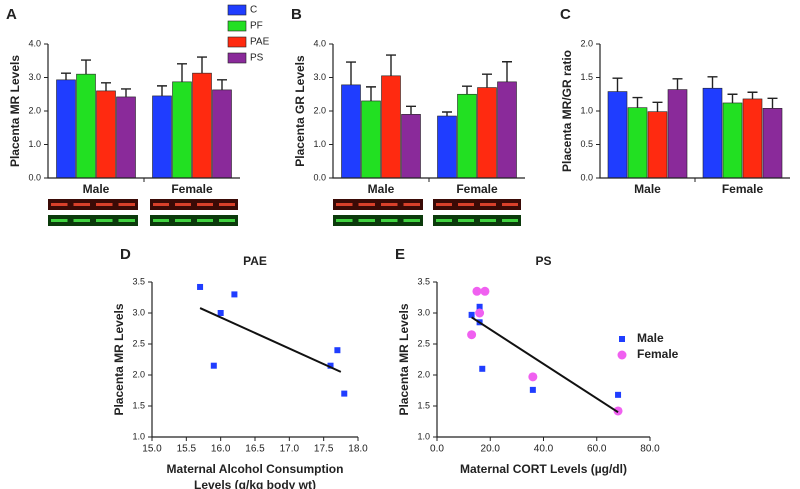 This screenshot has width=800, height=489. What do you see at coordinates (358, 449) in the screenshot?
I see `x-tick-label: 18.0` at bounding box center [358, 449].